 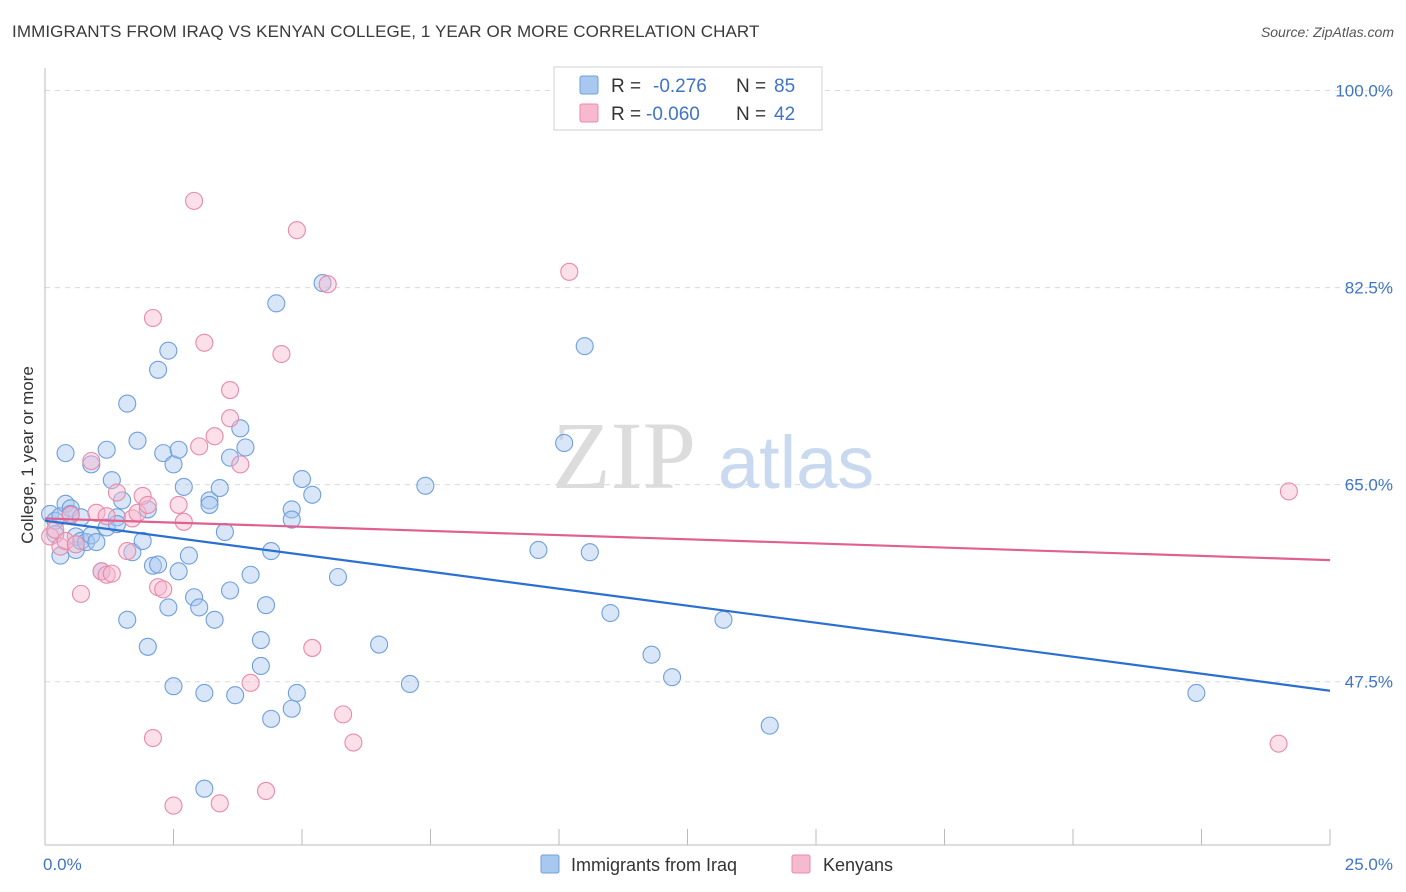 What do you see at coordinates (687, 539) in the screenshot?
I see `trend-line-kenyans` at bounding box center [687, 539].